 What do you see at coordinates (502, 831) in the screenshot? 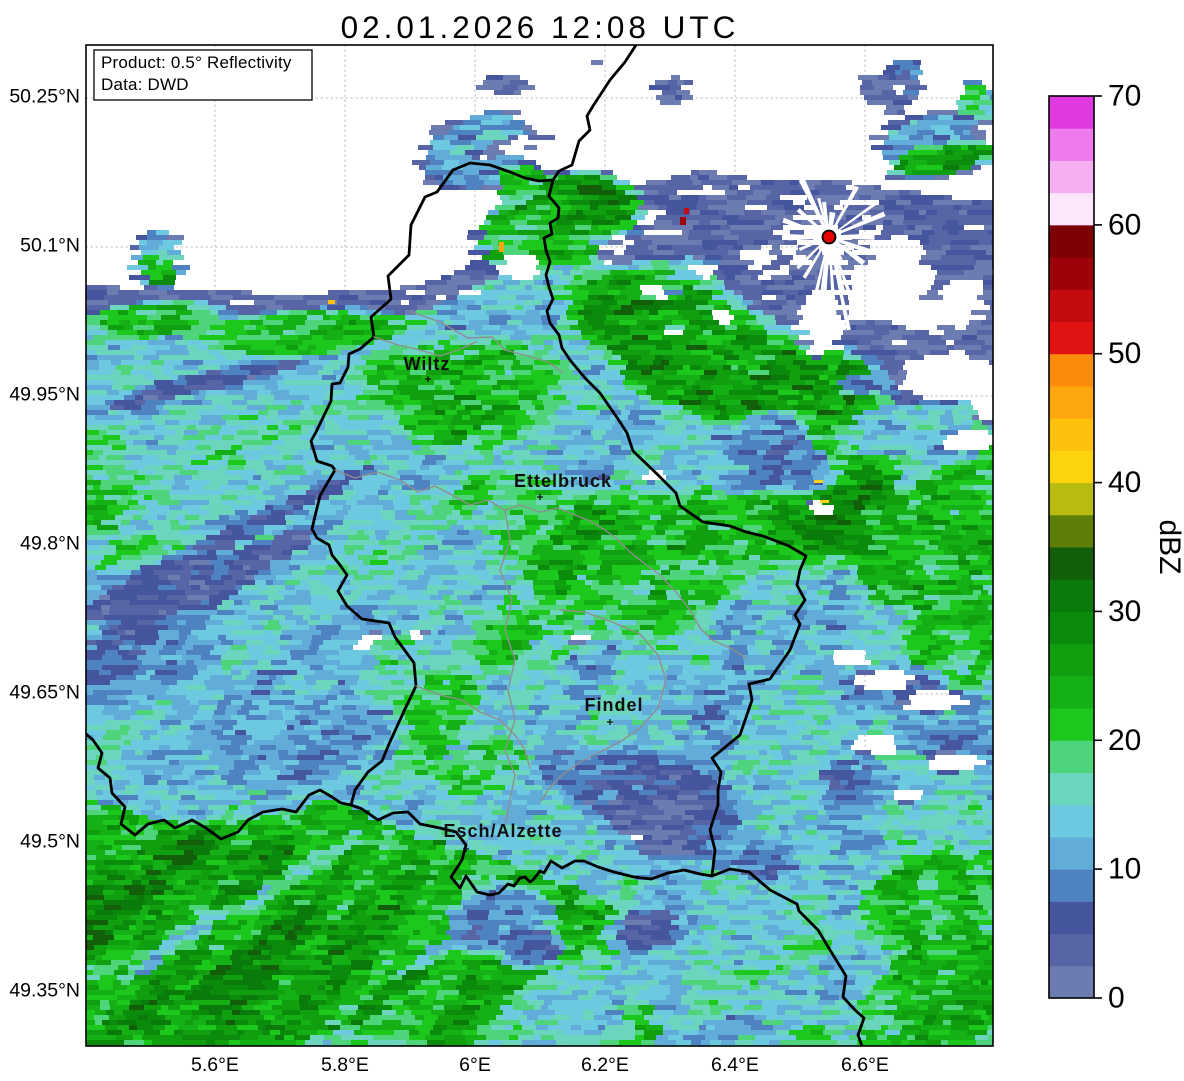
I see `svg-text: Esch/Alzette` at bounding box center [502, 831].